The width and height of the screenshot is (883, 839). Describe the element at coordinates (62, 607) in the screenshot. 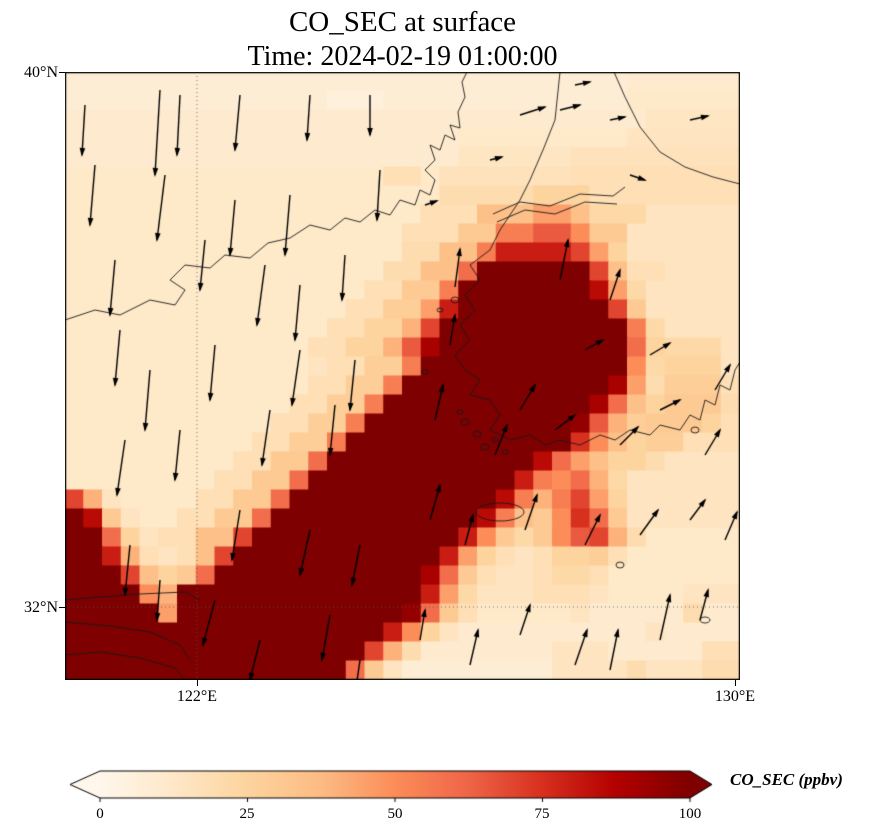

I see `y-axis-tick-mark-32n` at that location.